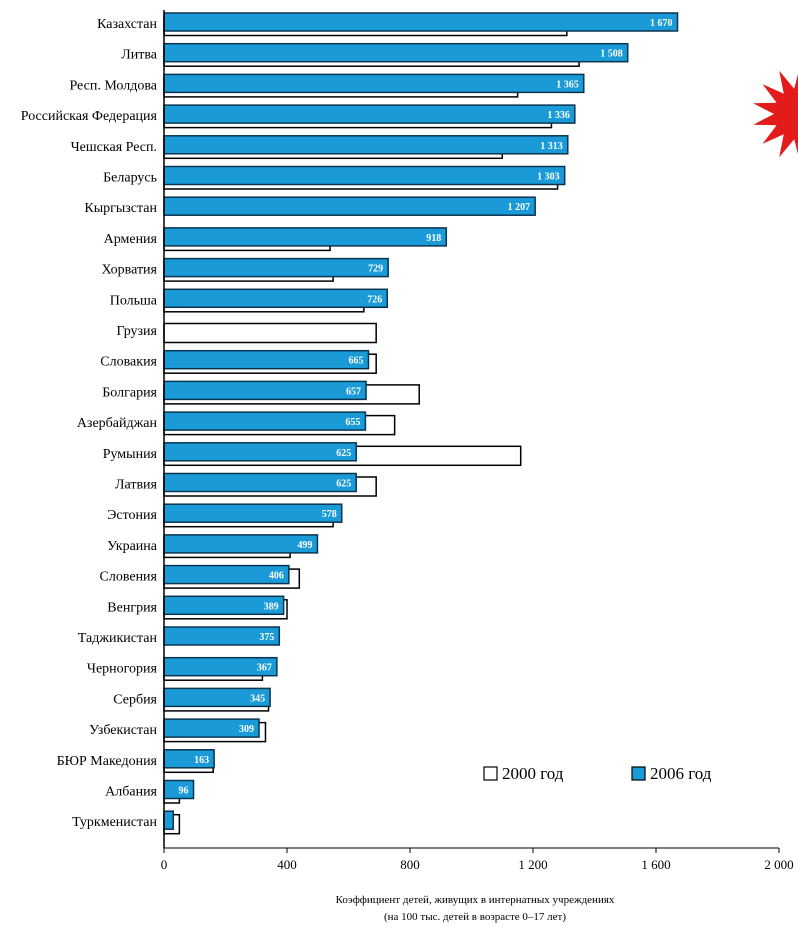 Image resolution: width=798 pixels, height=929 pixels. Describe the element at coordinates (329, 514) in the screenshot. I see `bar-value-label: 578` at that location.